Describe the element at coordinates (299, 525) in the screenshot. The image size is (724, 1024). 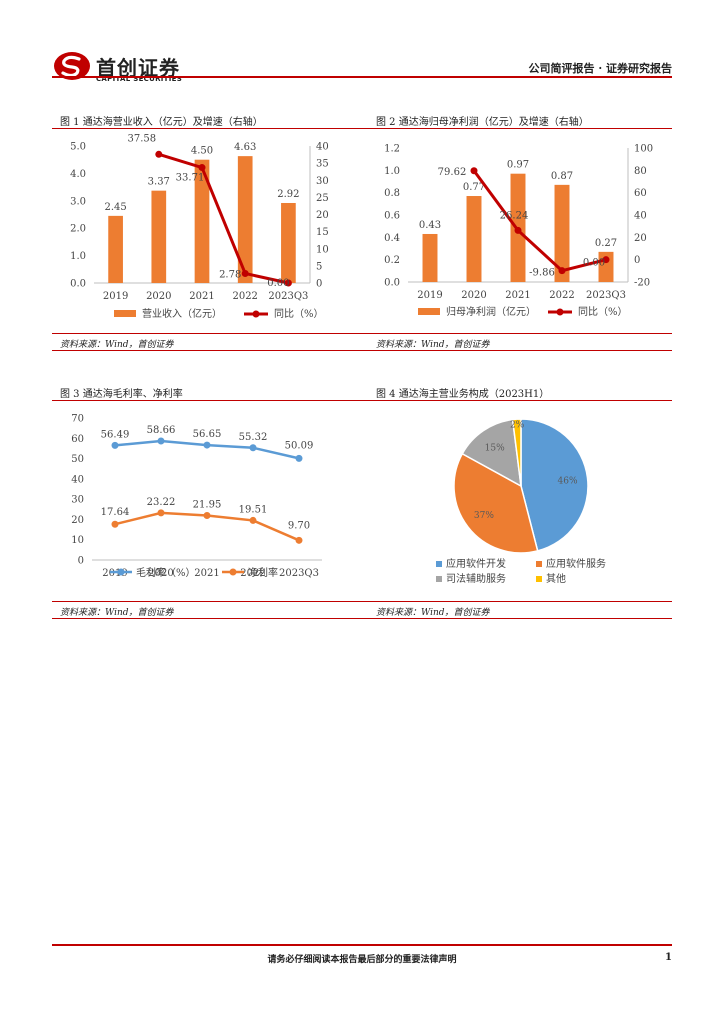
I see `series-data-label: 9.70` at that location.